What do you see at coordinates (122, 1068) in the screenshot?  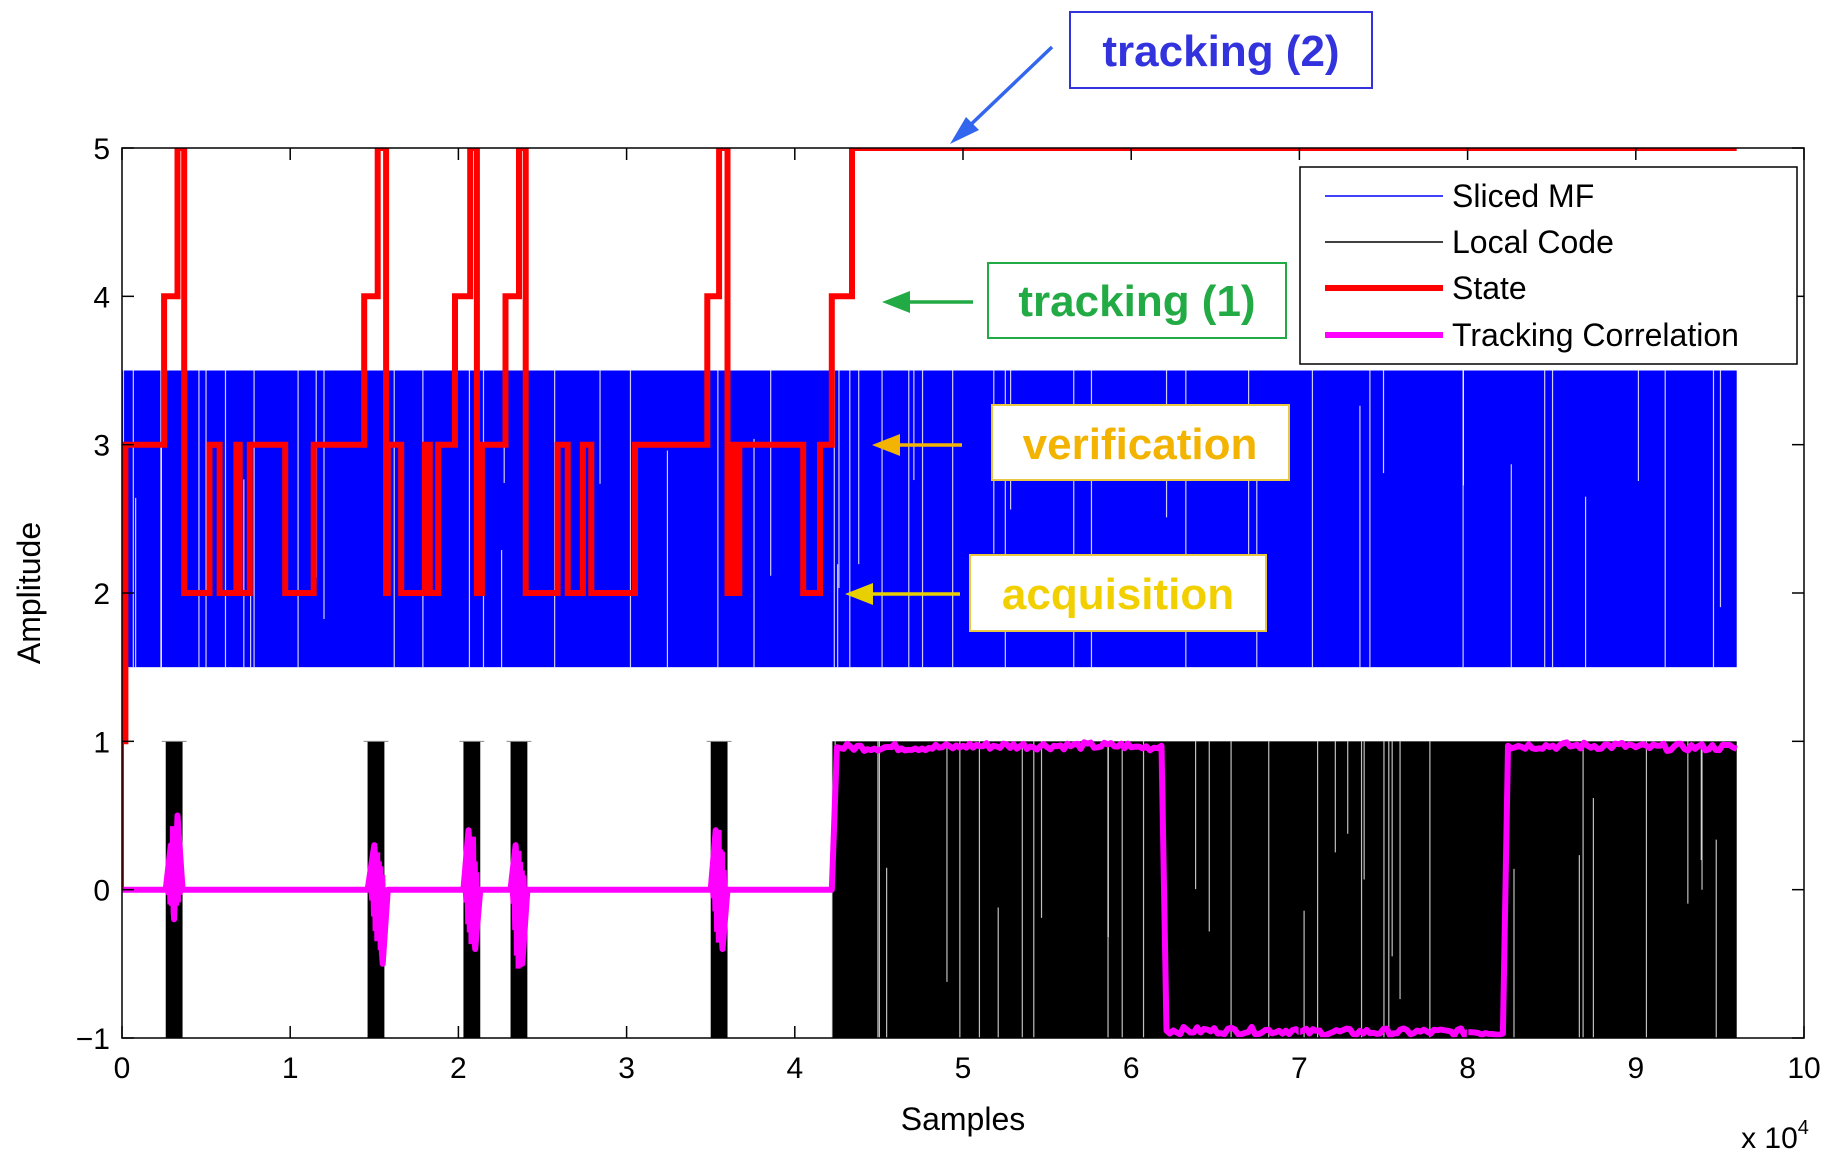 I see `x-tick-label: 0` at bounding box center [122, 1068].